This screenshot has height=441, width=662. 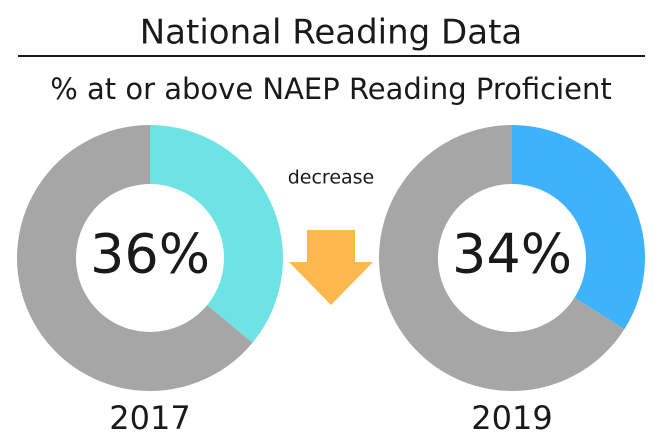 What do you see at coordinates (149, 418) in the screenshot?
I see `year-label: 2017` at bounding box center [149, 418].